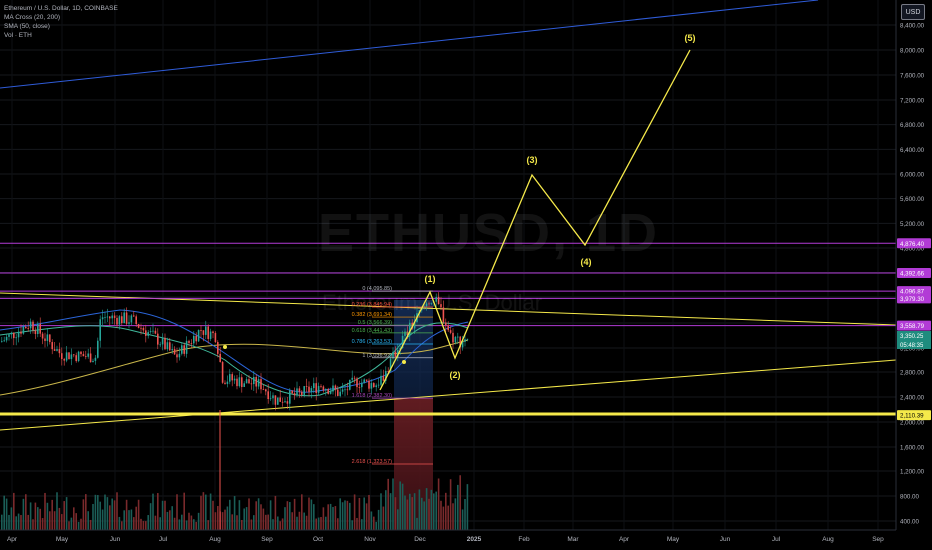 The image size is (932, 550). Describe the element at coordinates (474, 539) in the screenshot. I see `x-tick-label: 2025` at that location.